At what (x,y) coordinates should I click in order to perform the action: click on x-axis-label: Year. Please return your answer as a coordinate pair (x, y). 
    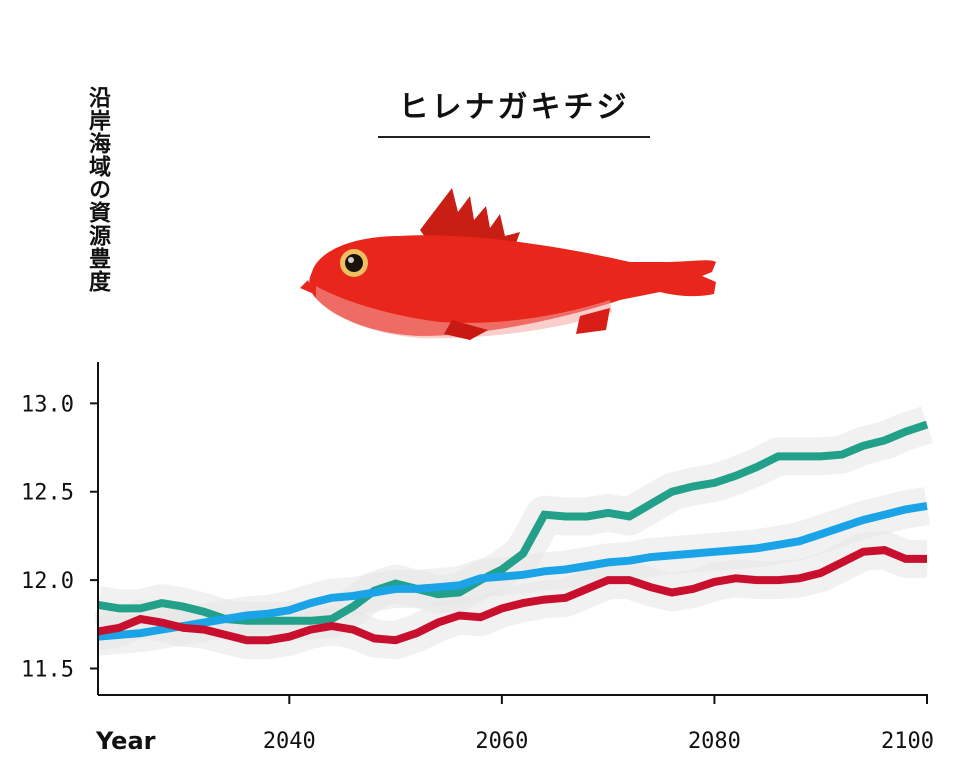
    Looking at the image, I should click on (125, 741).